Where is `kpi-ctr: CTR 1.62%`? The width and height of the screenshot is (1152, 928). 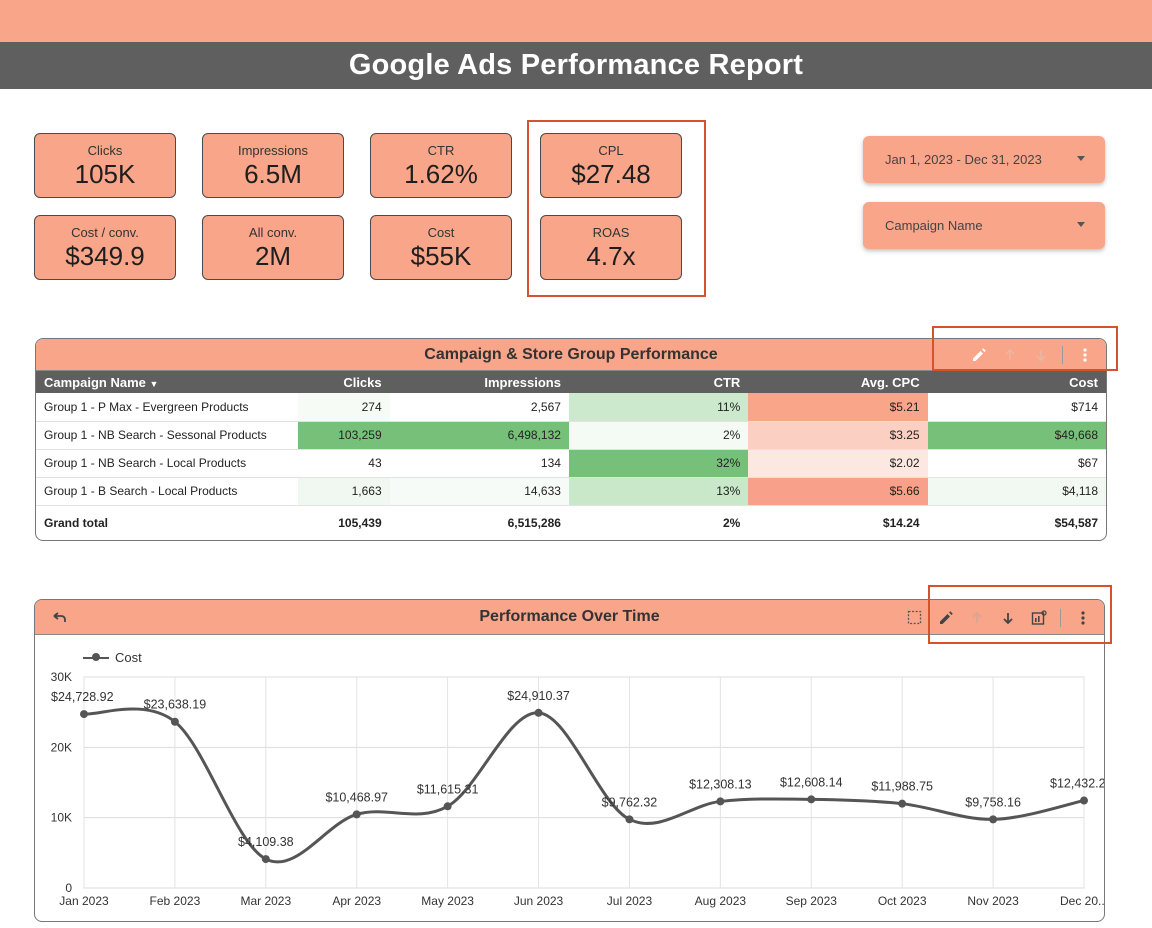
kpi-ctr: CTR 1.62% is located at coordinates (441, 165).